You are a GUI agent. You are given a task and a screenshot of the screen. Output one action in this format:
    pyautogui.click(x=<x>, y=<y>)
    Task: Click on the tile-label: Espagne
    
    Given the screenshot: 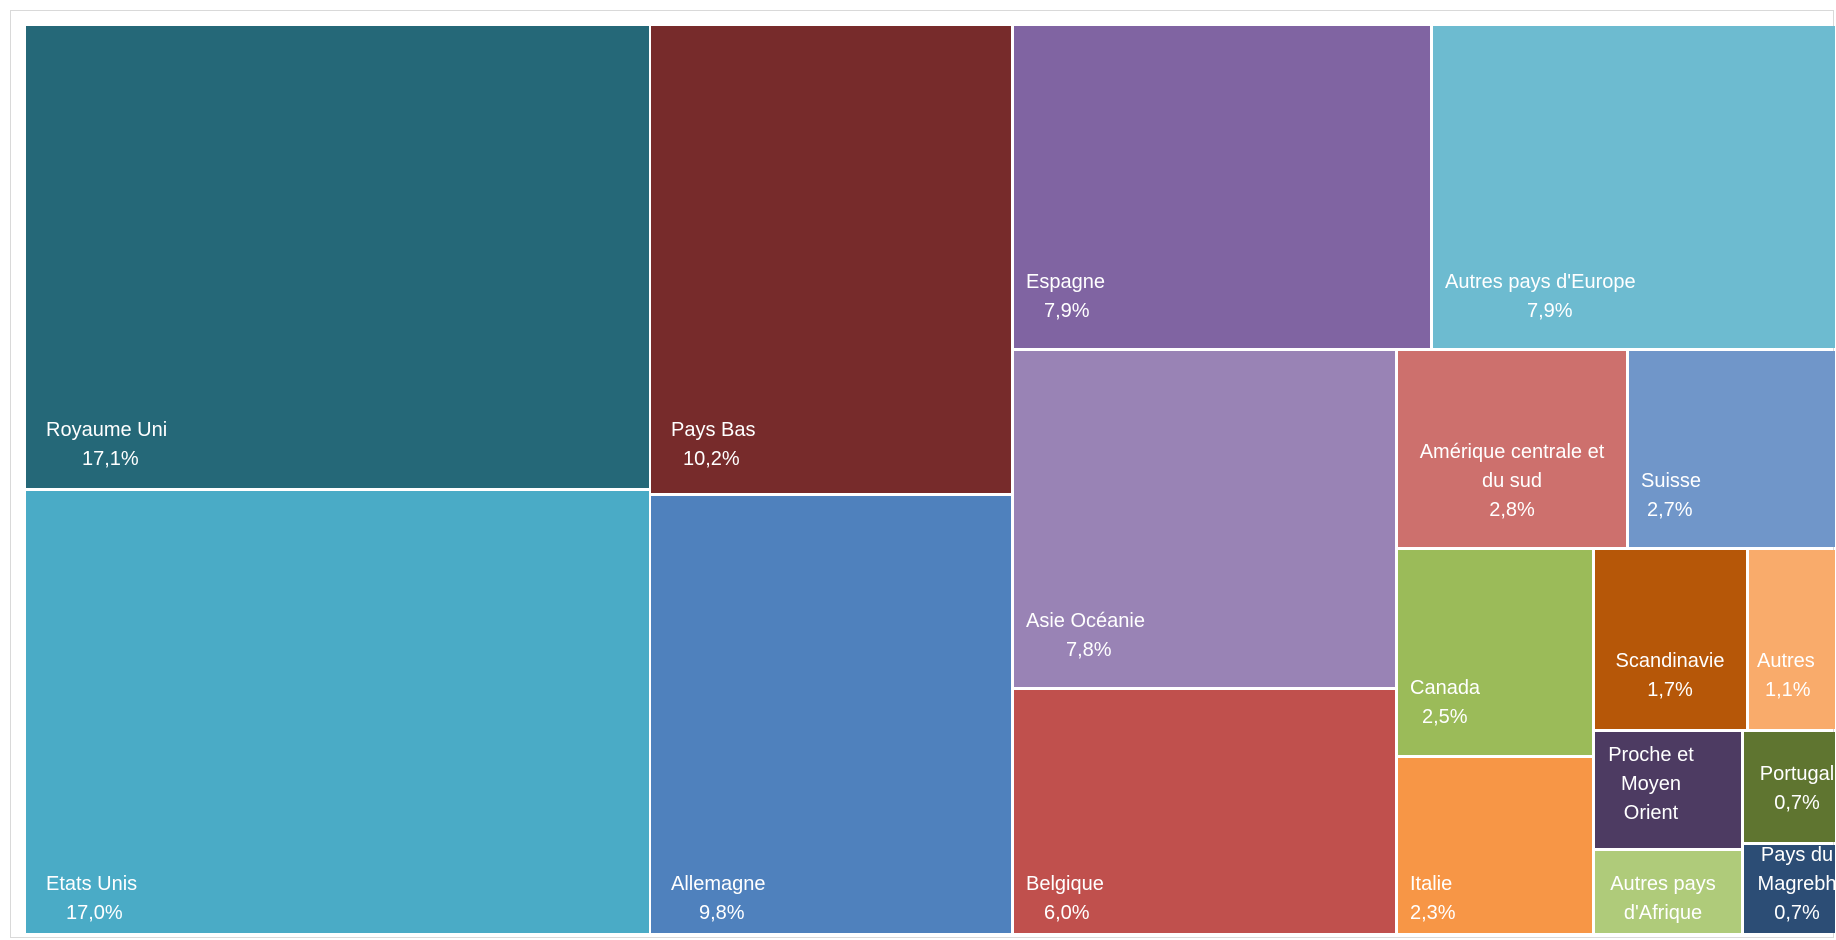 What is the action you would take?
    pyautogui.click(x=1065, y=282)
    